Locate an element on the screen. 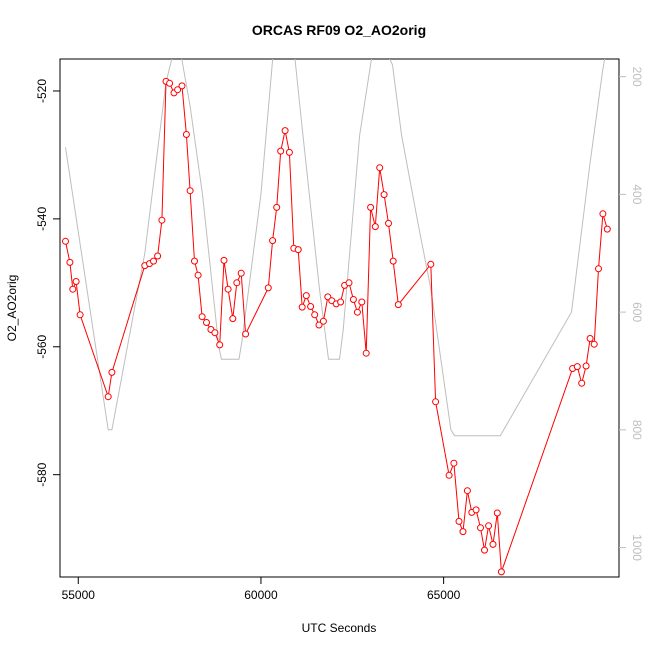 The height and width of the screenshot is (650, 650). chart-title: ORCAS RF09 O2_AO2orig is located at coordinates (339, 30).